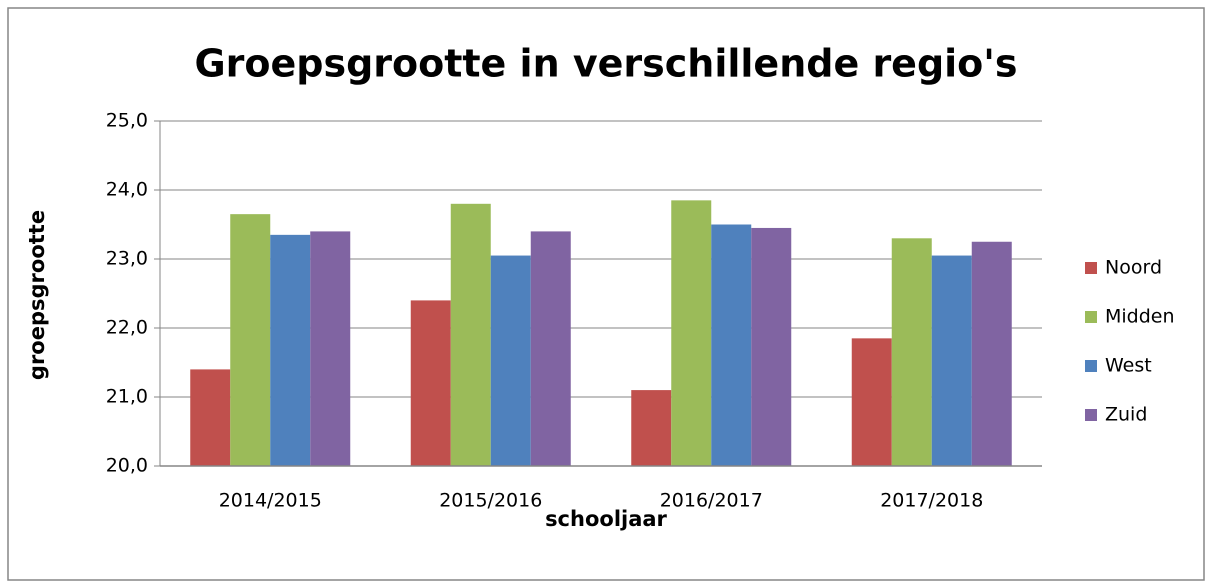 The height and width of the screenshot is (588, 1212). What do you see at coordinates (127, 397) in the screenshot?
I see `y-tick-label: 21,0` at bounding box center [127, 397].